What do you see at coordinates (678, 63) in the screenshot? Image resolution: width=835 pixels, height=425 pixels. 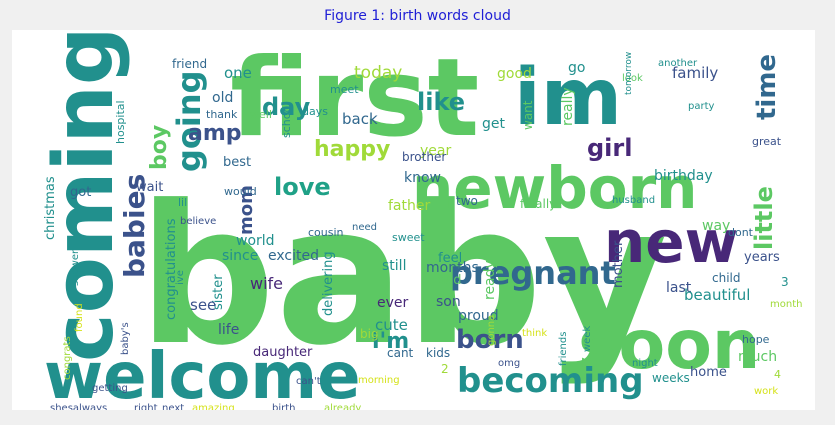 I see `cloud-word: another` at bounding box center [678, 63].